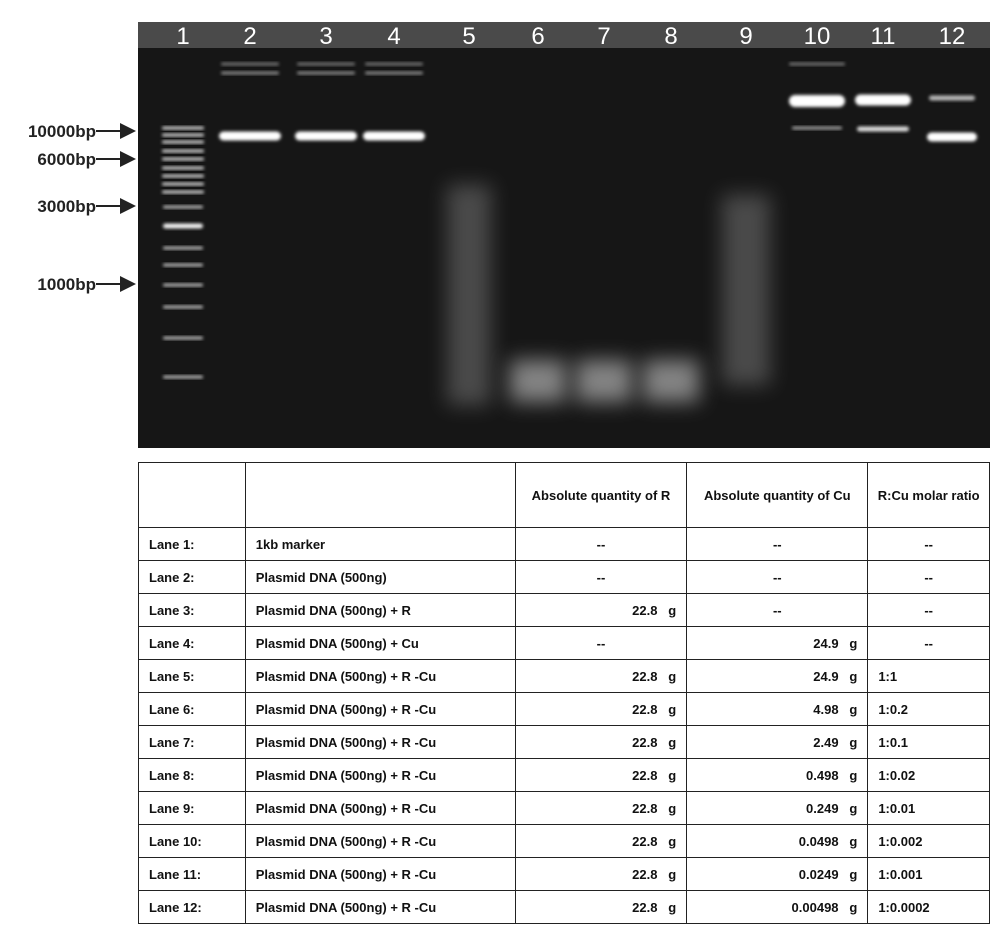  Describe the element at coordinates (192, 808) in the screenshot. I see `table-cell: Lane 9:` at that location.